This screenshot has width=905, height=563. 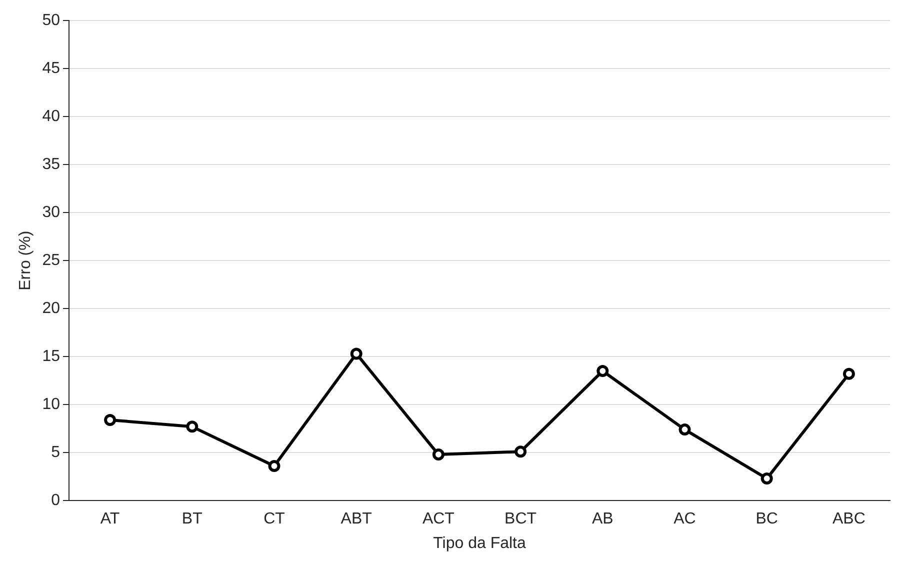 I want to click on y-axis-title: Erro (%), so click(x=25, y=260).